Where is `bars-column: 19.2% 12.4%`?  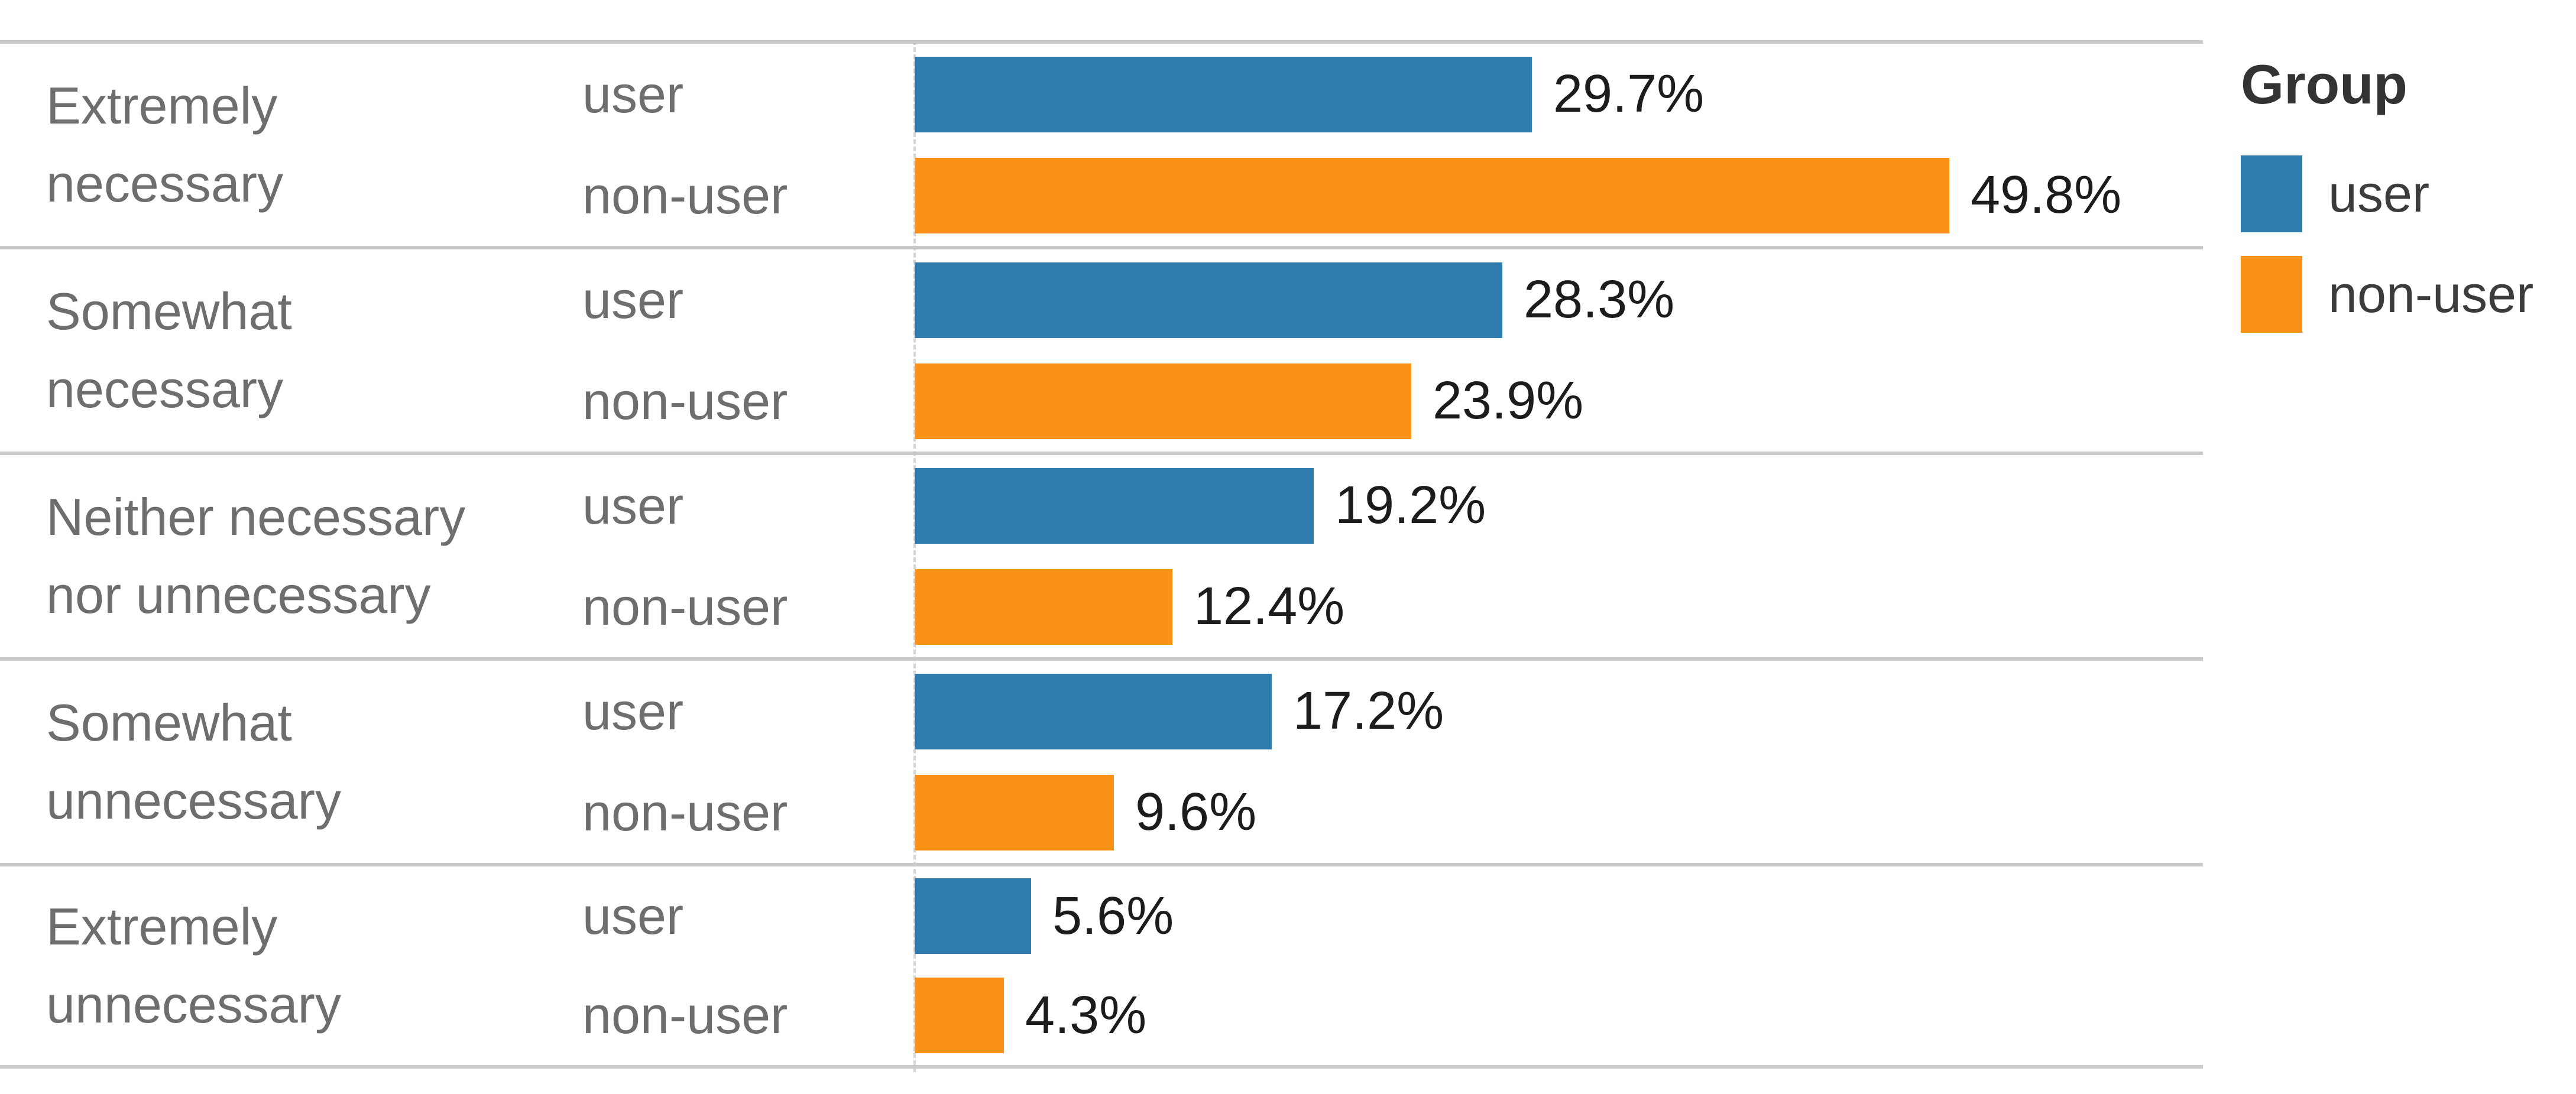 bars-column: 19.2% 12.4% is located at coordinates (1559, 556).